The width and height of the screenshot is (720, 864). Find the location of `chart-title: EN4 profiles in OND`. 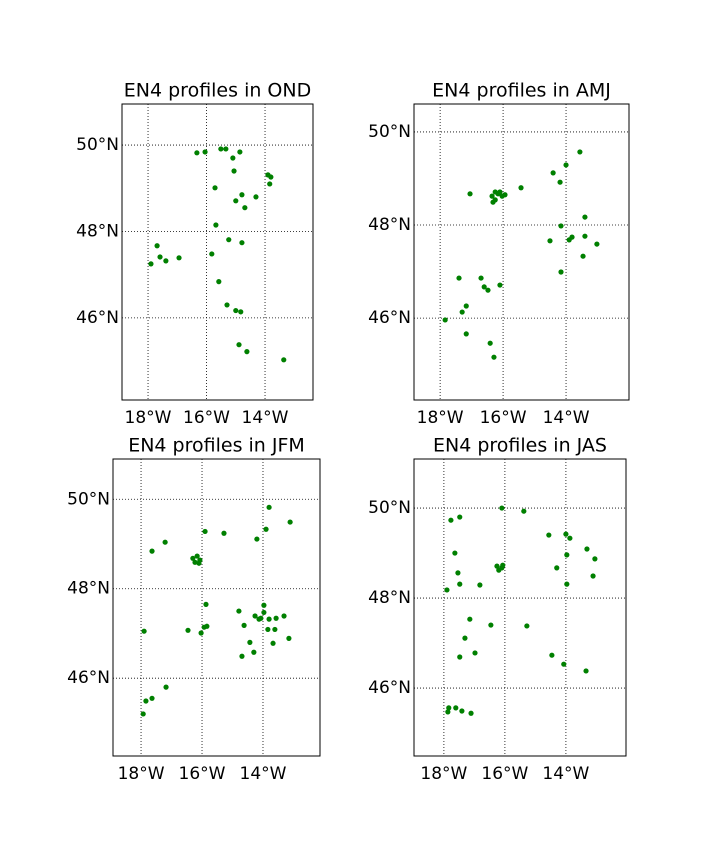

chart-title: EN4 profiles in OND is located at coordinates (217, 91).